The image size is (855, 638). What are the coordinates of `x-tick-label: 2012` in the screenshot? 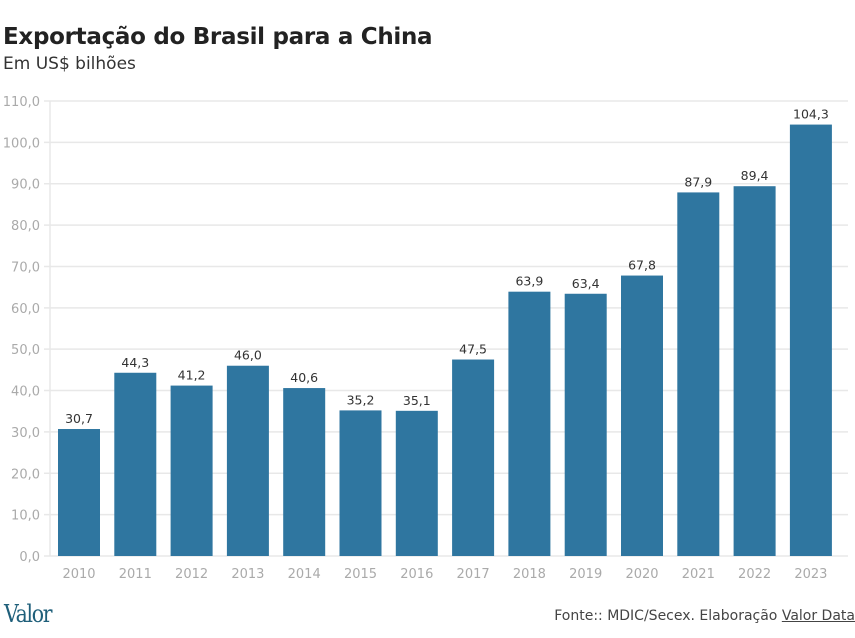 It's located at (191, 574).